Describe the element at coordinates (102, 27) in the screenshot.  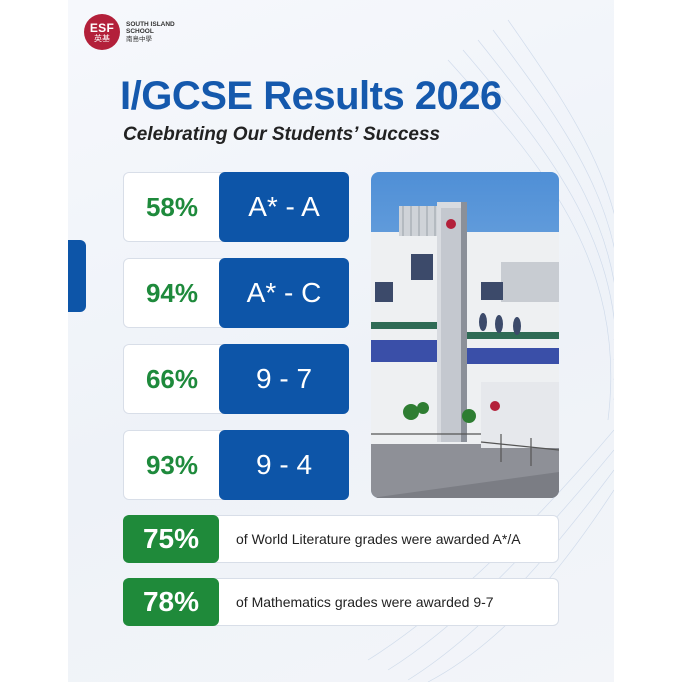
I see `logo-mark-line1: ESF` at that location.